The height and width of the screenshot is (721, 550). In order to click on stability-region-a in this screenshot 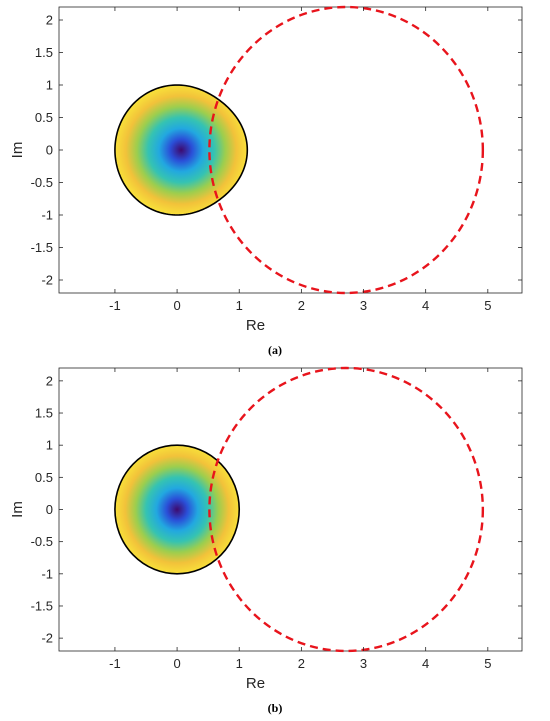, I will do `click(181, 150)`.